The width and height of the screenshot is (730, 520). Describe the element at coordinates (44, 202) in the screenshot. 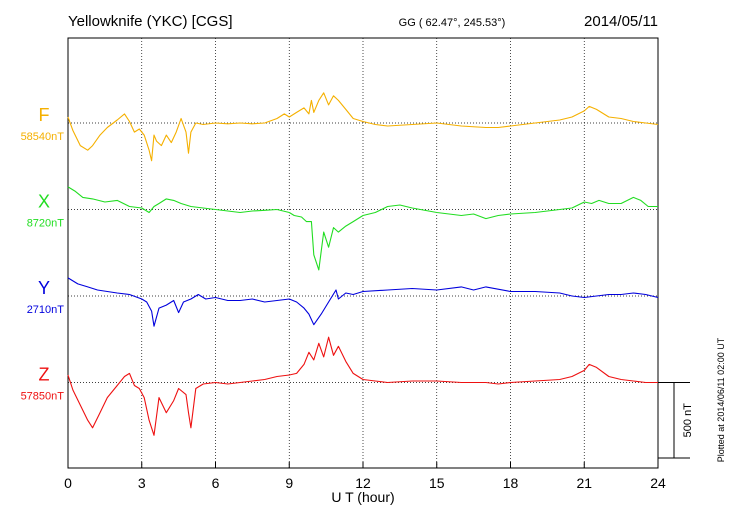

I see `series-name-x: X` at that location.